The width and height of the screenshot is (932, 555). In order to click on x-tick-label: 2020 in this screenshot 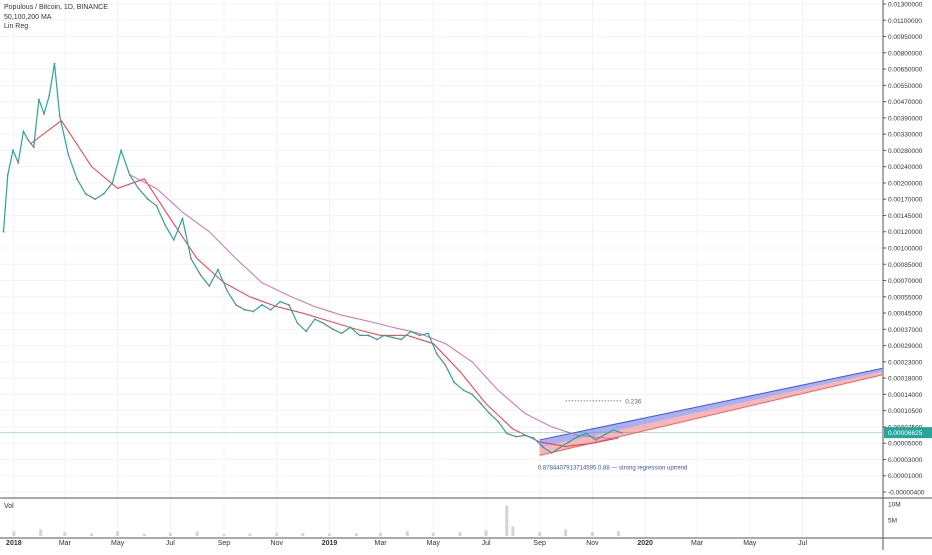, I will do `click(645, 543)`.